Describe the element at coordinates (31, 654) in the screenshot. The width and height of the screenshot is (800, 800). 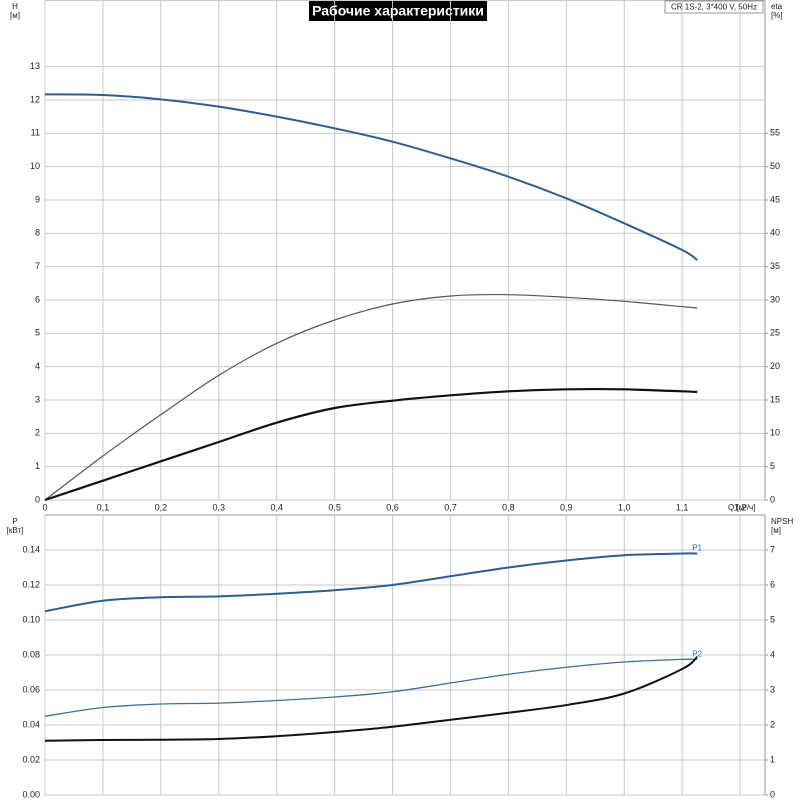
I see `y-tick-label: 0.08` at that location.